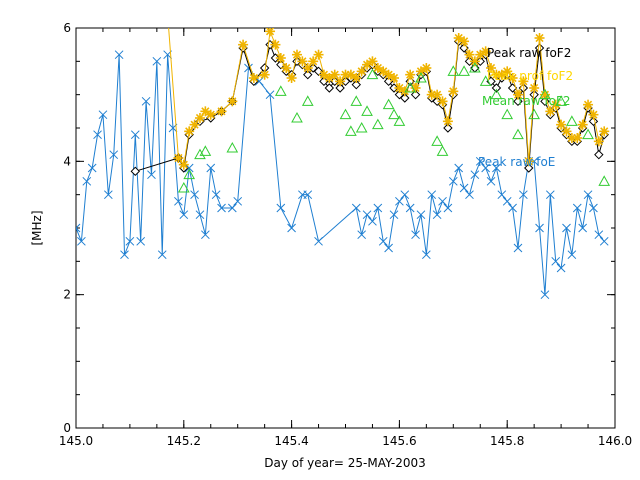 The height and width of the screenshot is (480, 640). Describe the element at coordinates (76, 441) in the screenshot. I see `x-tick-label: 145.0` at that location.